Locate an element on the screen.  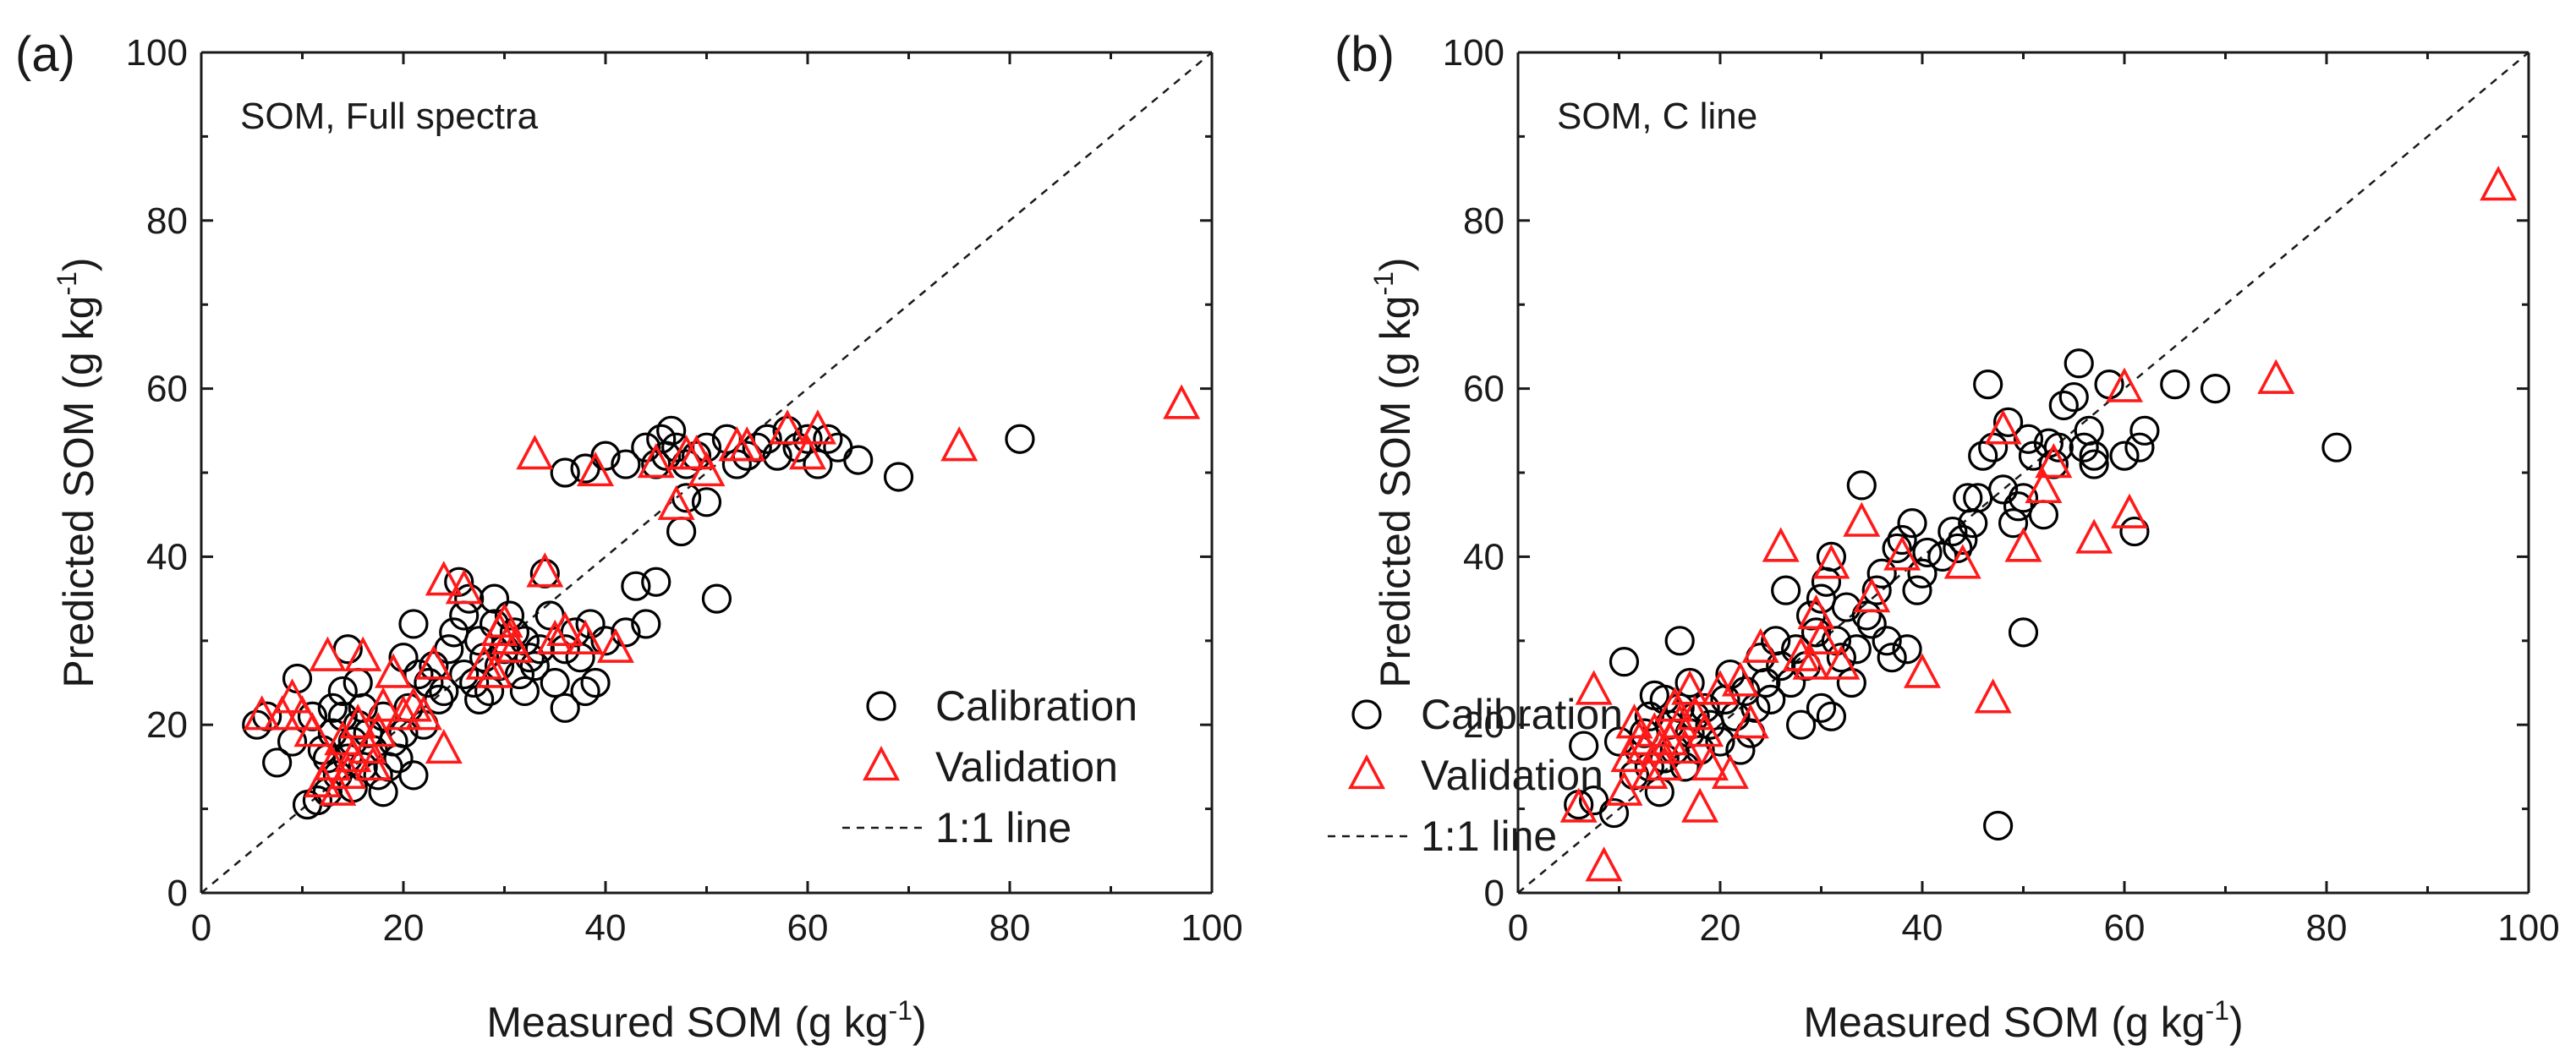
x-axis-label-close: ) is located at coordinates (920, 1022).